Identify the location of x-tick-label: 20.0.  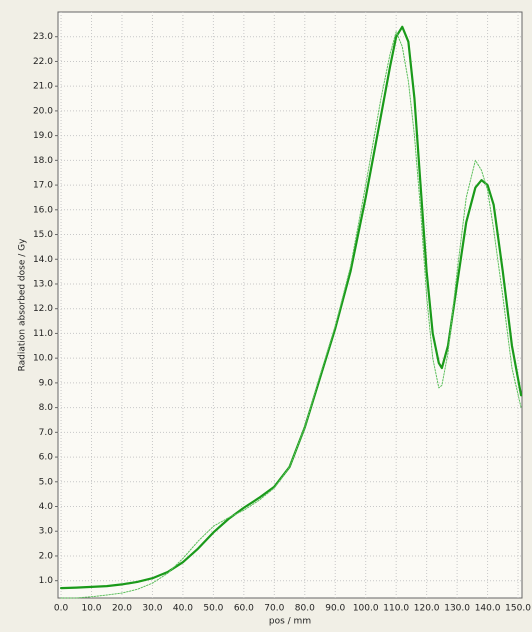
(122, 609).